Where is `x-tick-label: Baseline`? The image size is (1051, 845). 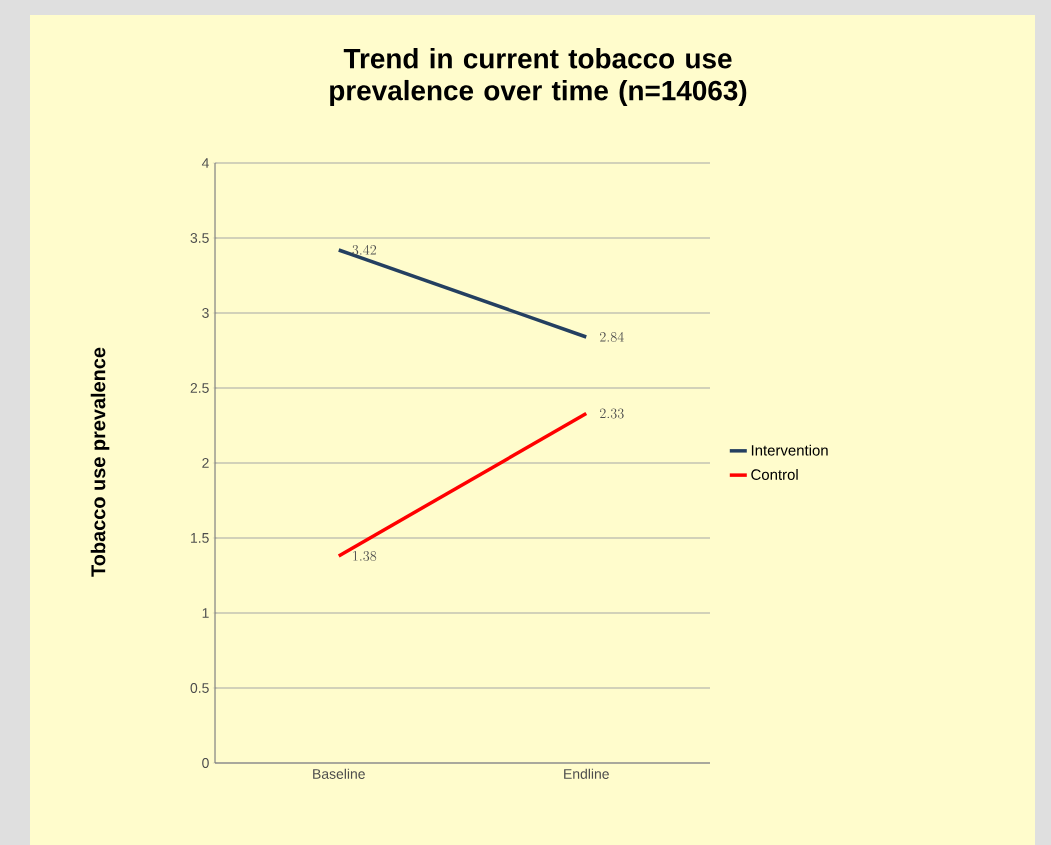
x-tick-label: Baseline is located at coordinates (339, 773).